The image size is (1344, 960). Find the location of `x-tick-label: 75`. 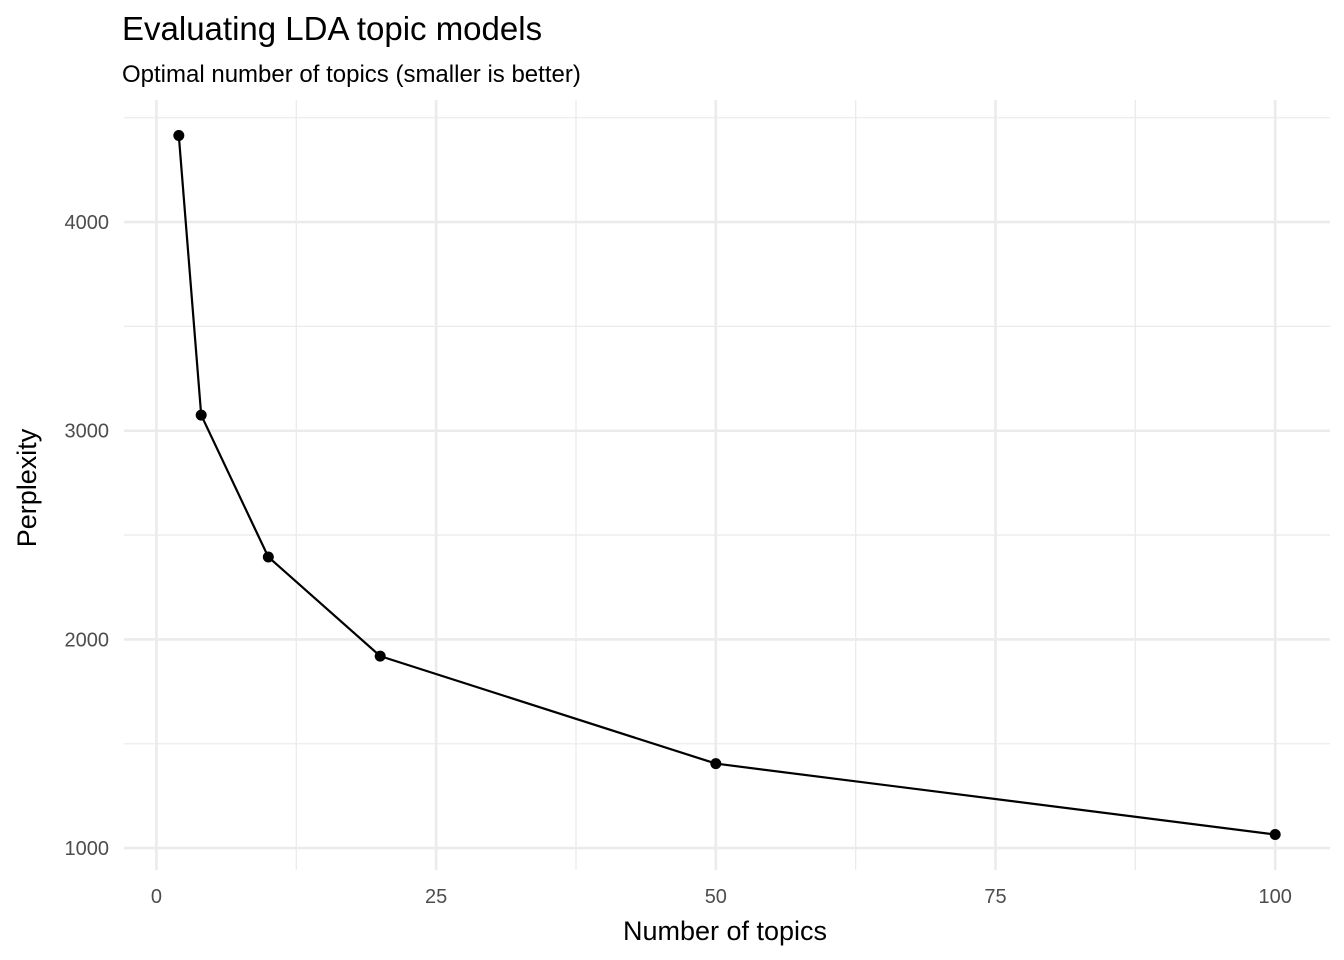

x-tick-label: 75 is located at coordinates (995, 897).